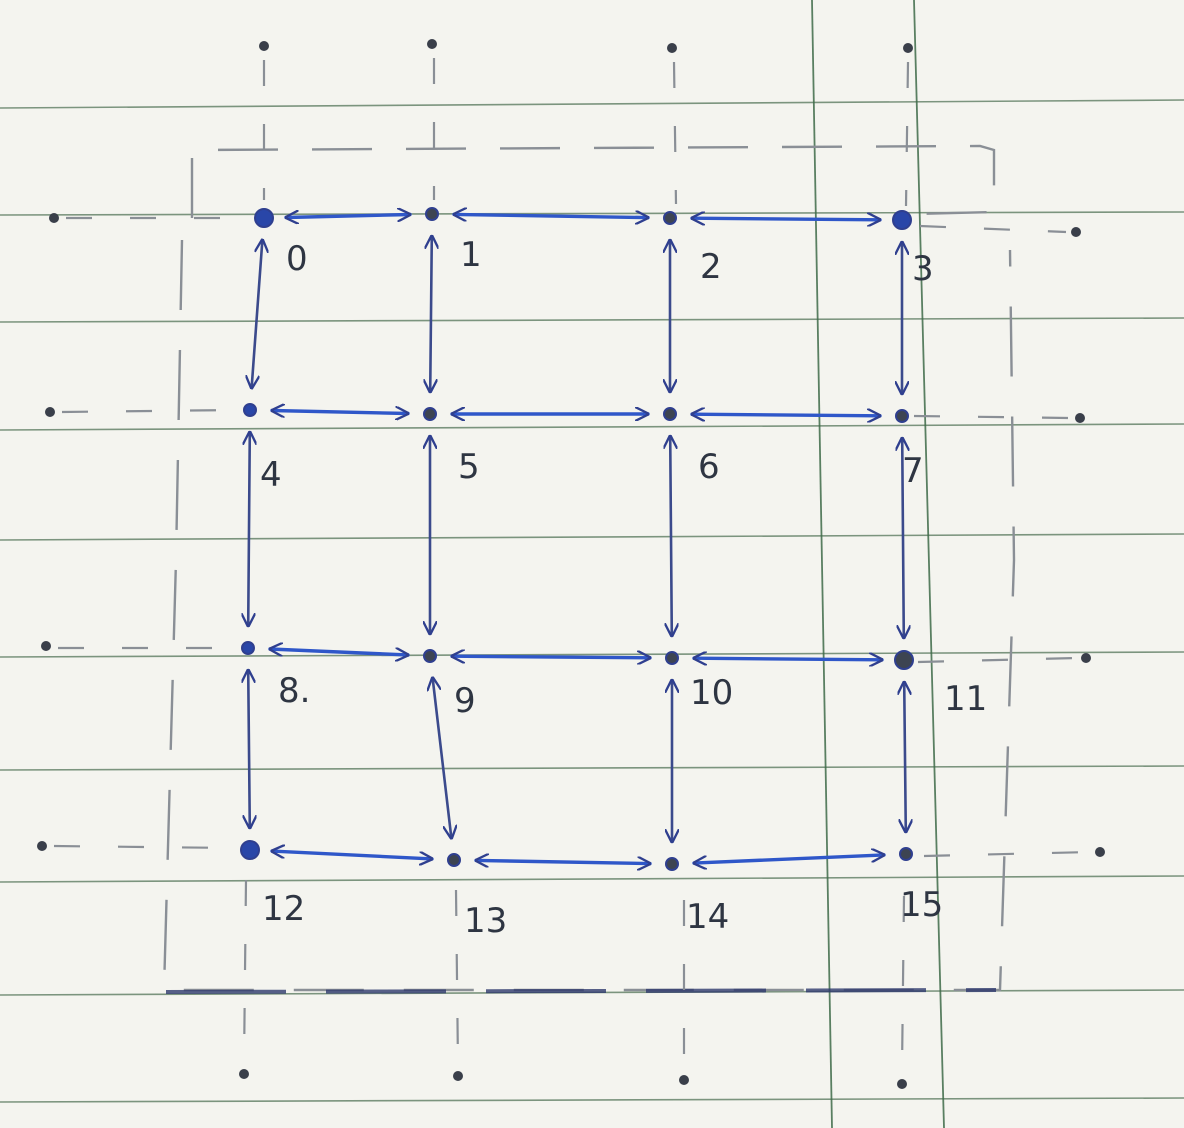 The width and height of the screenshot is (1184, 1128). Describe the element at coordinates (471, 255) in the screenshot. I see `node-label-1: 1` at that location.